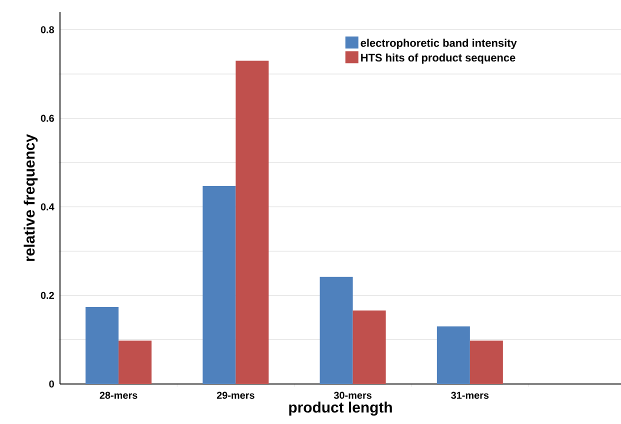  I want to click on y-axis-title: relative frequency, so click(31, 197).